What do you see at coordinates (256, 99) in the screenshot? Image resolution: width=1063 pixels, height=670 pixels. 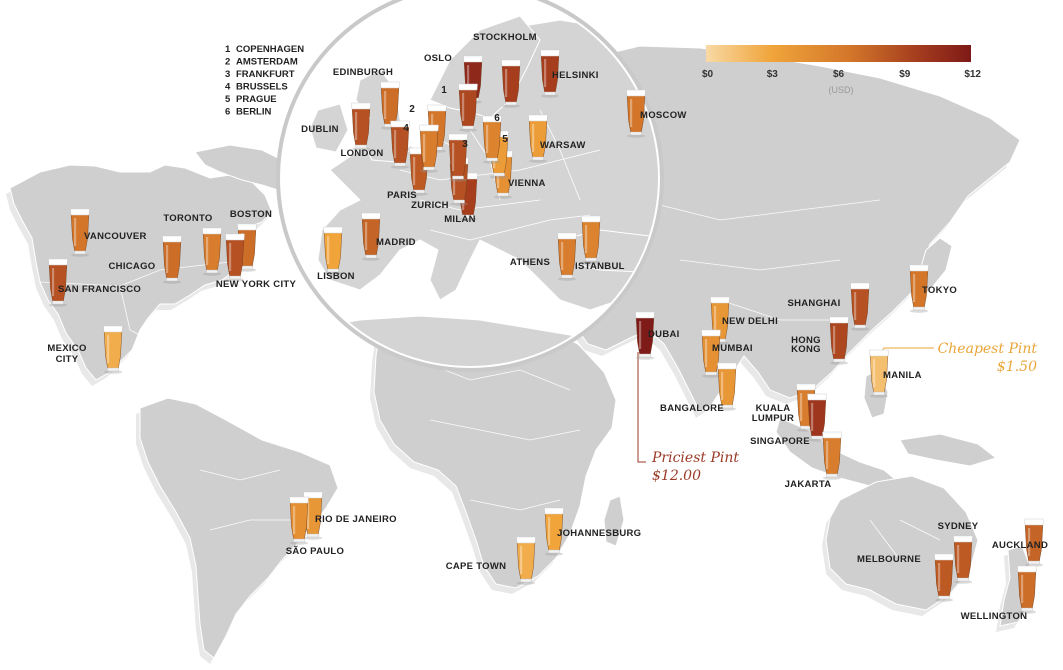 I see `key-city-name: PRAGUE` at bounding box center [256, 99].